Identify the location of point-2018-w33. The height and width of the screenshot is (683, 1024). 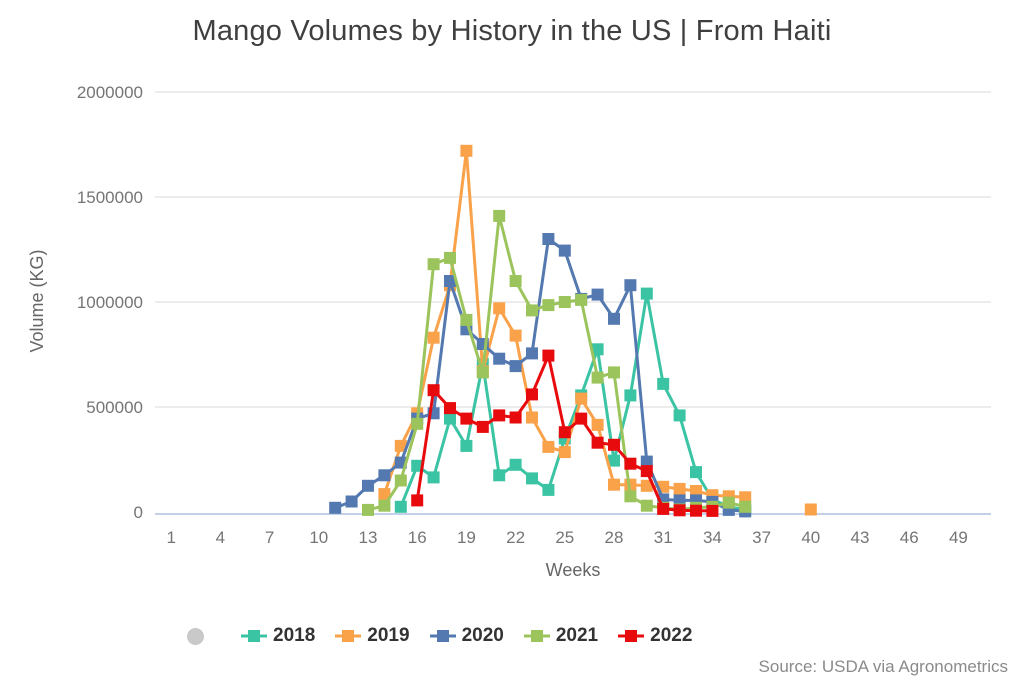
(696, 472).